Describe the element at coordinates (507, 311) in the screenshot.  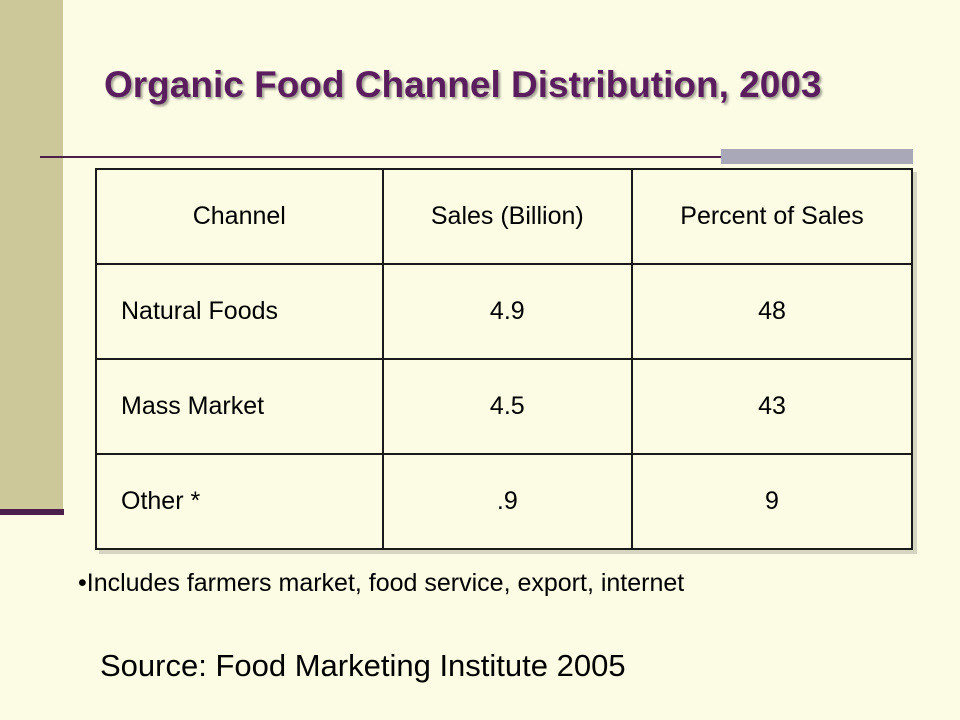
I see `cell-sales: 4.9` at that location.